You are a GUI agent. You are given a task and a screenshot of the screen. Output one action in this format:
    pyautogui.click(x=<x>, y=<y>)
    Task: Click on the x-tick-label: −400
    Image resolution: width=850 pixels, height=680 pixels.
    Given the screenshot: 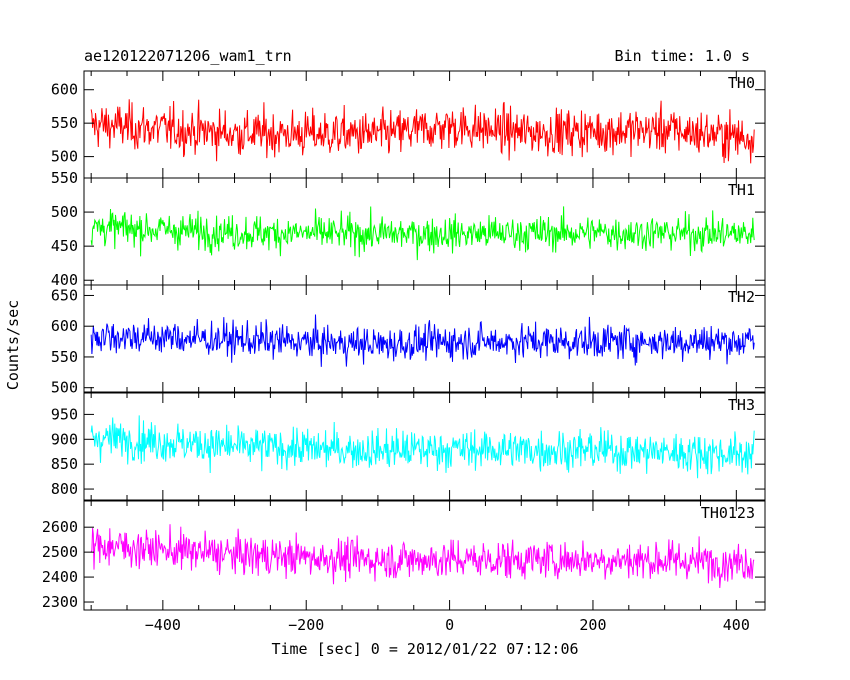 What is the action you would take?
    pyautogui.click(x=163, y=625)
    